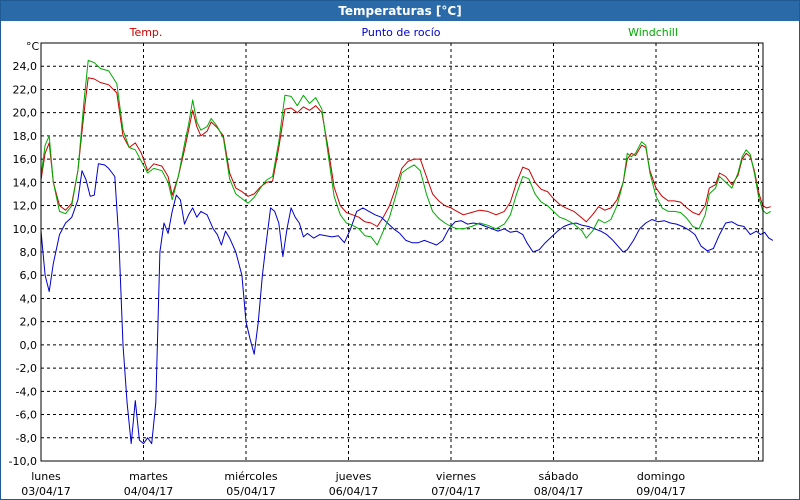  I want to click on y-tick-label: 12,0, so click(25, 206).